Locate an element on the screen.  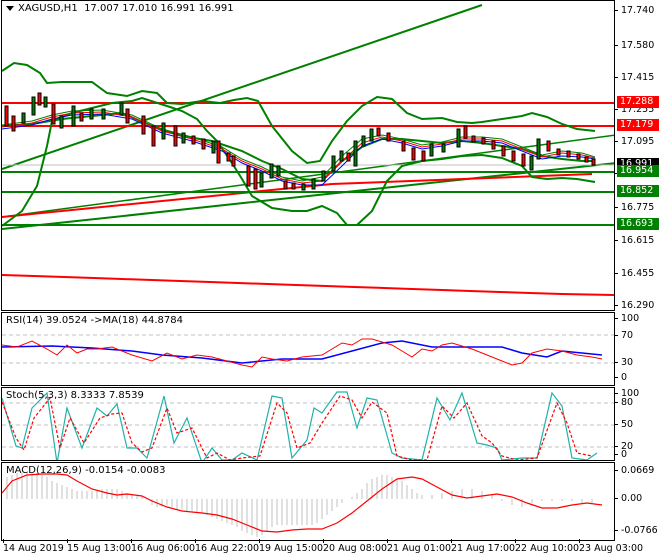
rsi-line is located at coordinates (302, 353).